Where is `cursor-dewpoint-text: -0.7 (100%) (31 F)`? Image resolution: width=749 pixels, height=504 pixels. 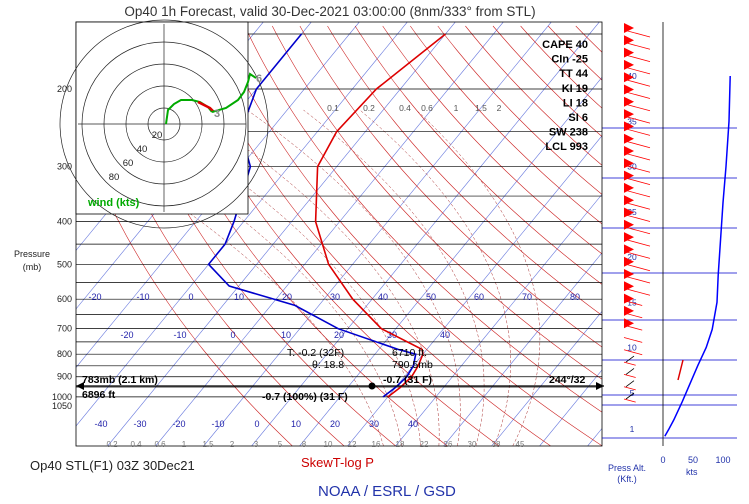
cursor-dewpoint-text: -0.7 (100%) (31 F) is located at coordinates (305, 397).